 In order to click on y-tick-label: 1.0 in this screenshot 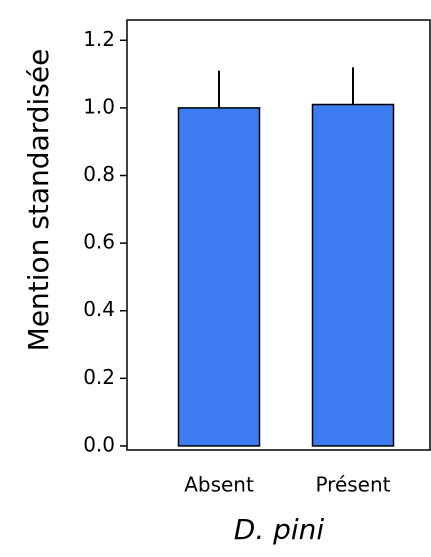, I will do `click(99, 106)`.